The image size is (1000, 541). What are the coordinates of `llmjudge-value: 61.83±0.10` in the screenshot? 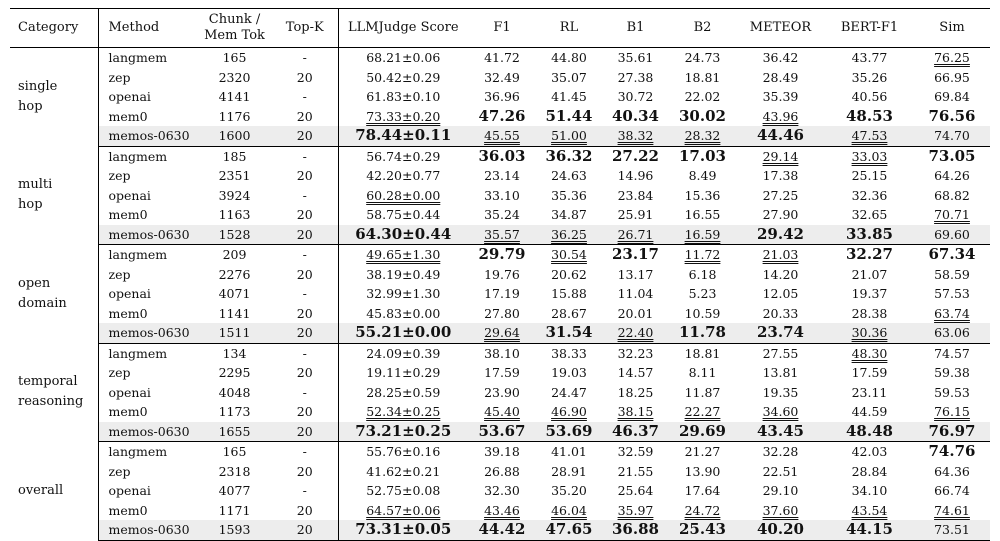 It's located at (403, 97).